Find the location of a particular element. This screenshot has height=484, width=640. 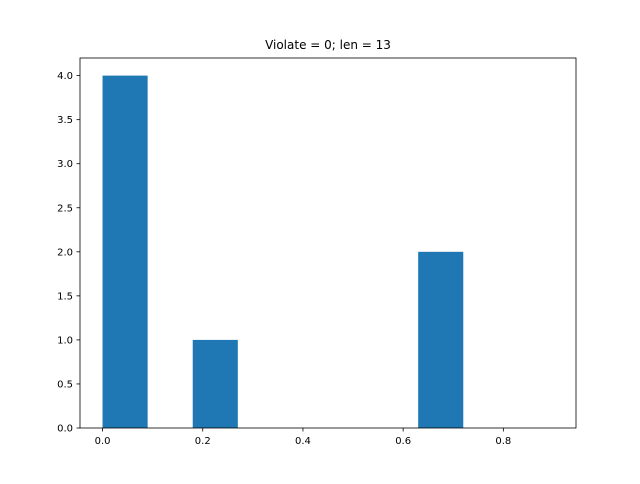

chart-title: Violate = 0; len = 13 is located at coordinates (328, 45).